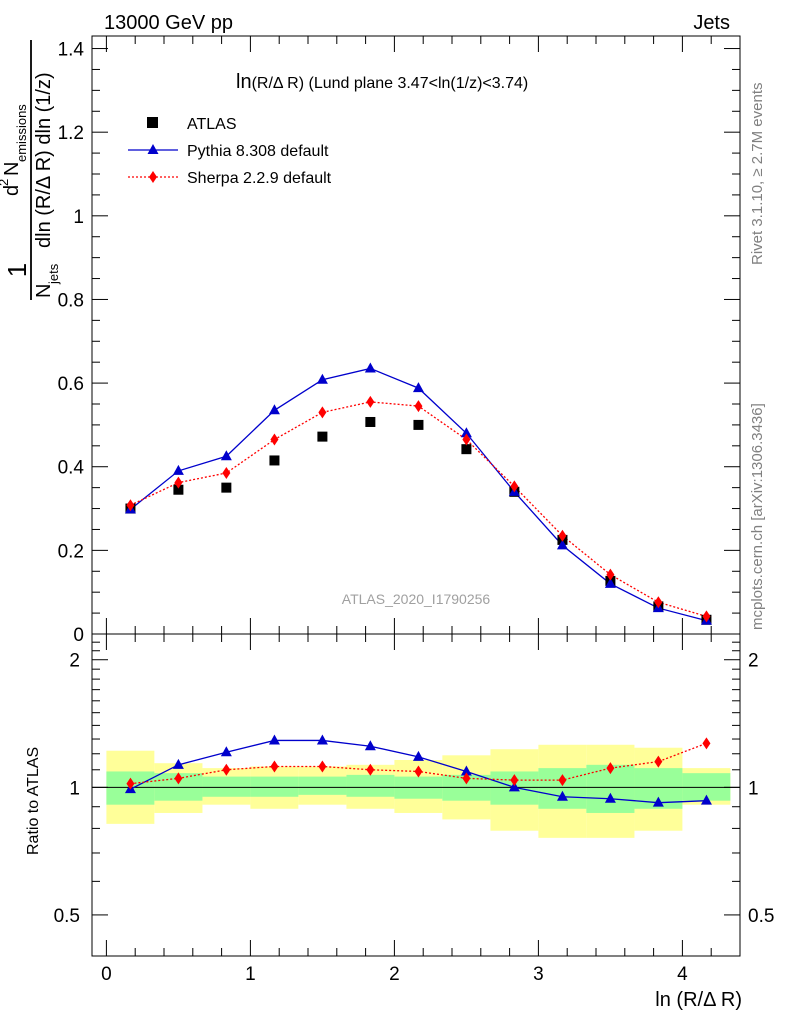 The image size is (786, 1024). Describe the element at coordinates (278, 83) in the screenshot. I see `main-title-paren: (R/Δ R)` at that location.